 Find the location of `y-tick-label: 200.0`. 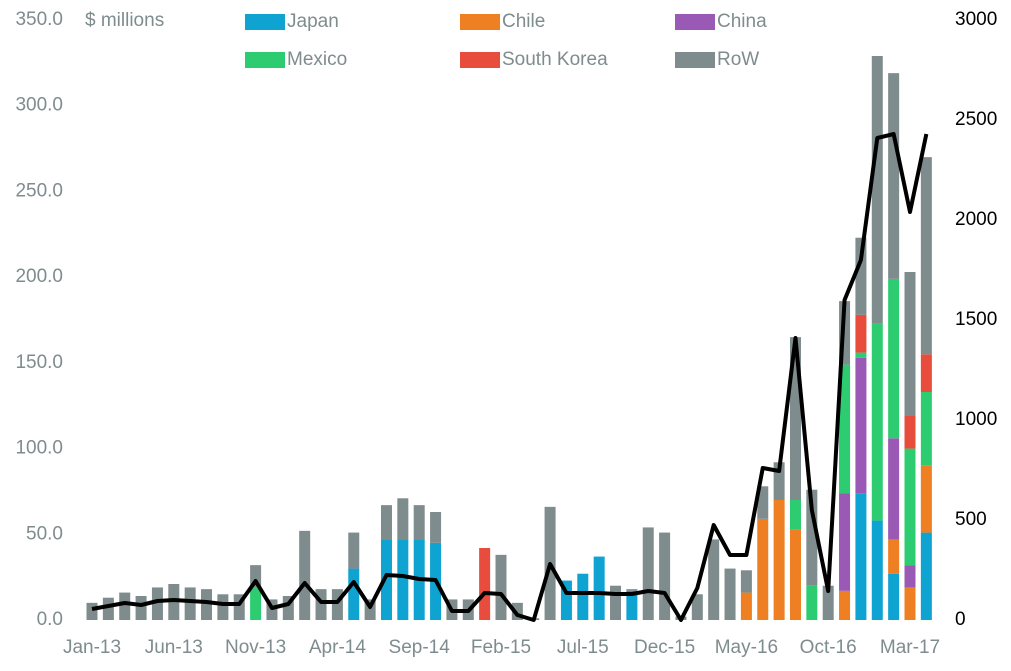

y-tick-label: 200.0 is located at coordinates (39, 276).